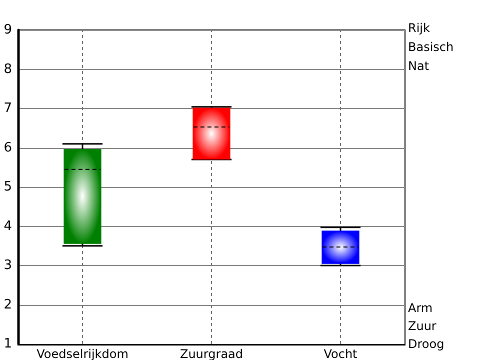 This screenshot has width=500, height=360. Describe the element at coordinates (419, 28) in the screenshot. I see `text: Rijk` at that location.